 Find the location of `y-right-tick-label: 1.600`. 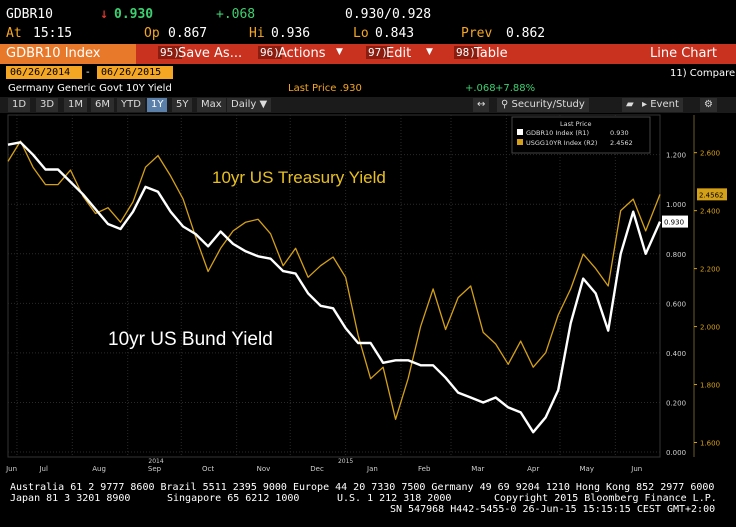

y-right-tick-label: 1.600 is located at coordinates (710, 444).